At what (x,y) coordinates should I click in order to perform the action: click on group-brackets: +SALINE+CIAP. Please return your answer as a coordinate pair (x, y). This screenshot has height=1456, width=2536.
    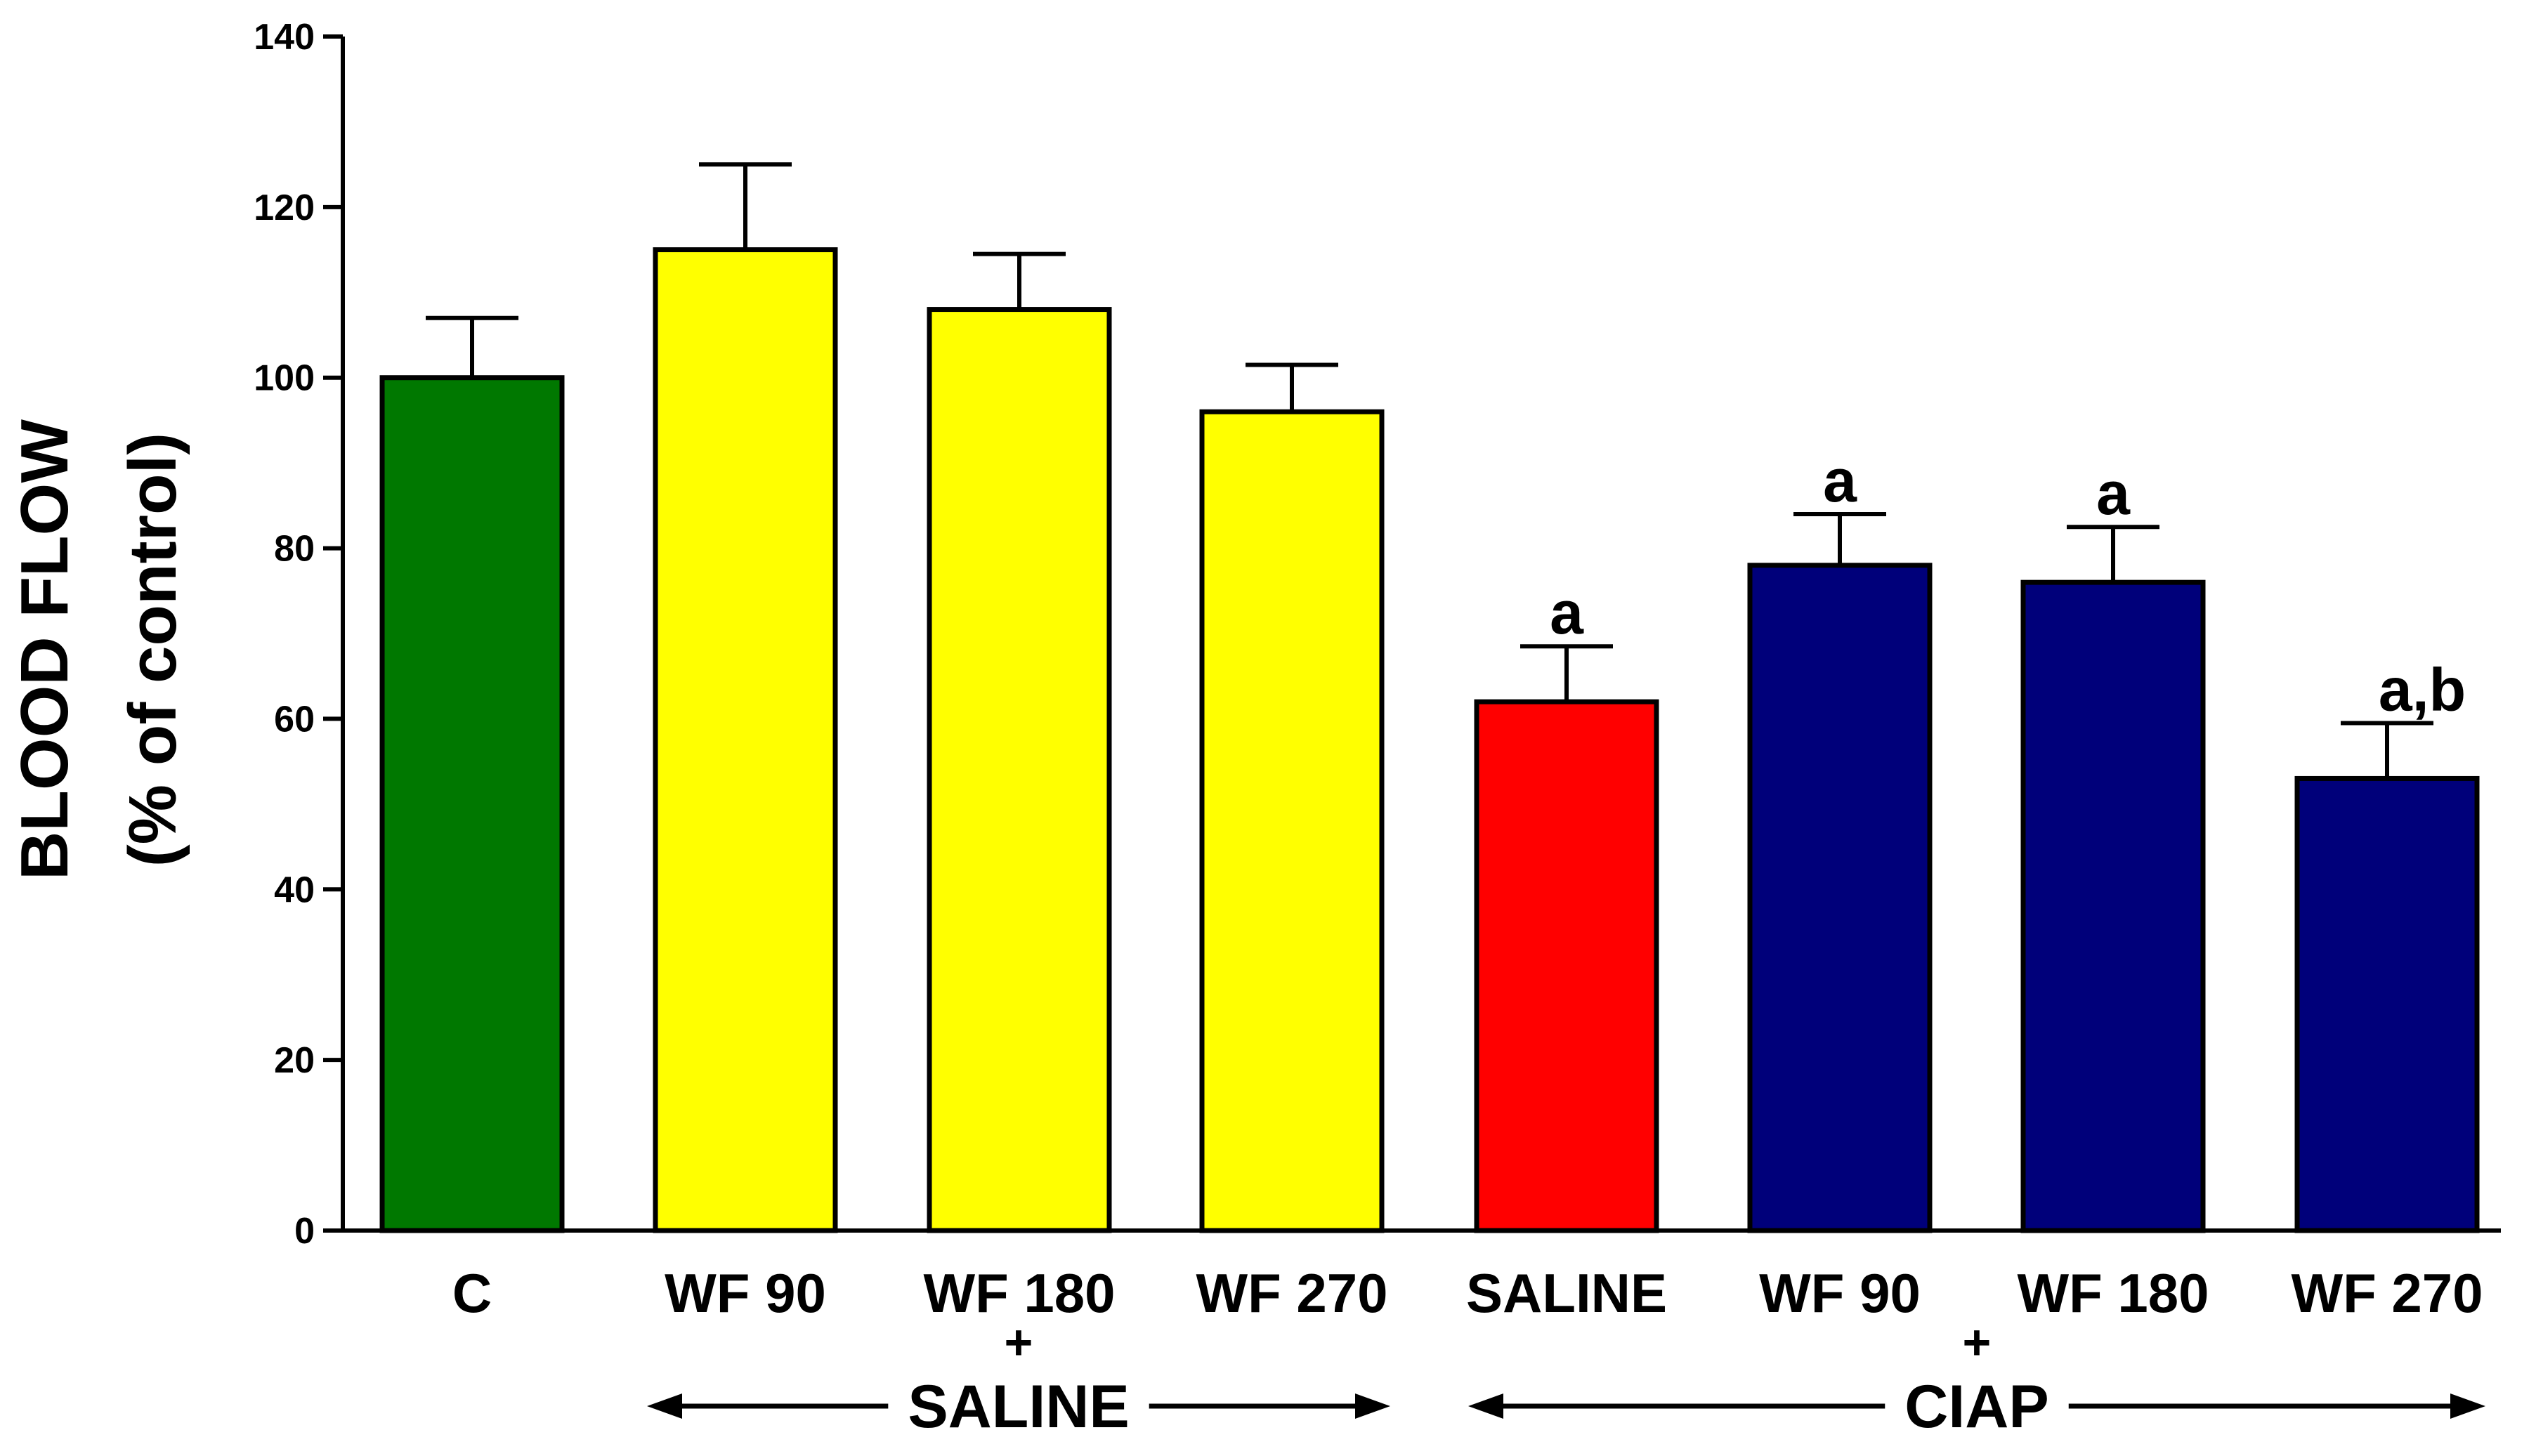
    Looking at the image, I should click on (1566, 1378).